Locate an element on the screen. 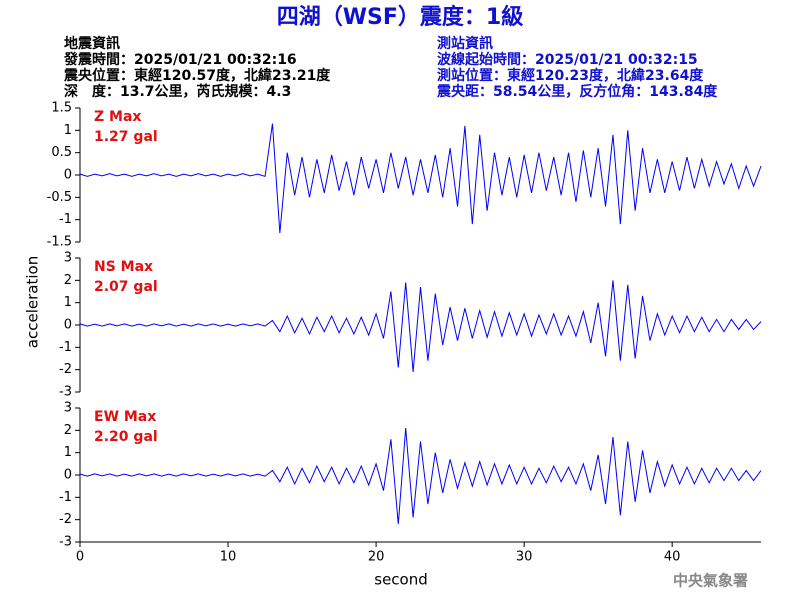 This screenshot has height=600, width=800. x-tick-label: 20 is located at coordinates (376, 557).